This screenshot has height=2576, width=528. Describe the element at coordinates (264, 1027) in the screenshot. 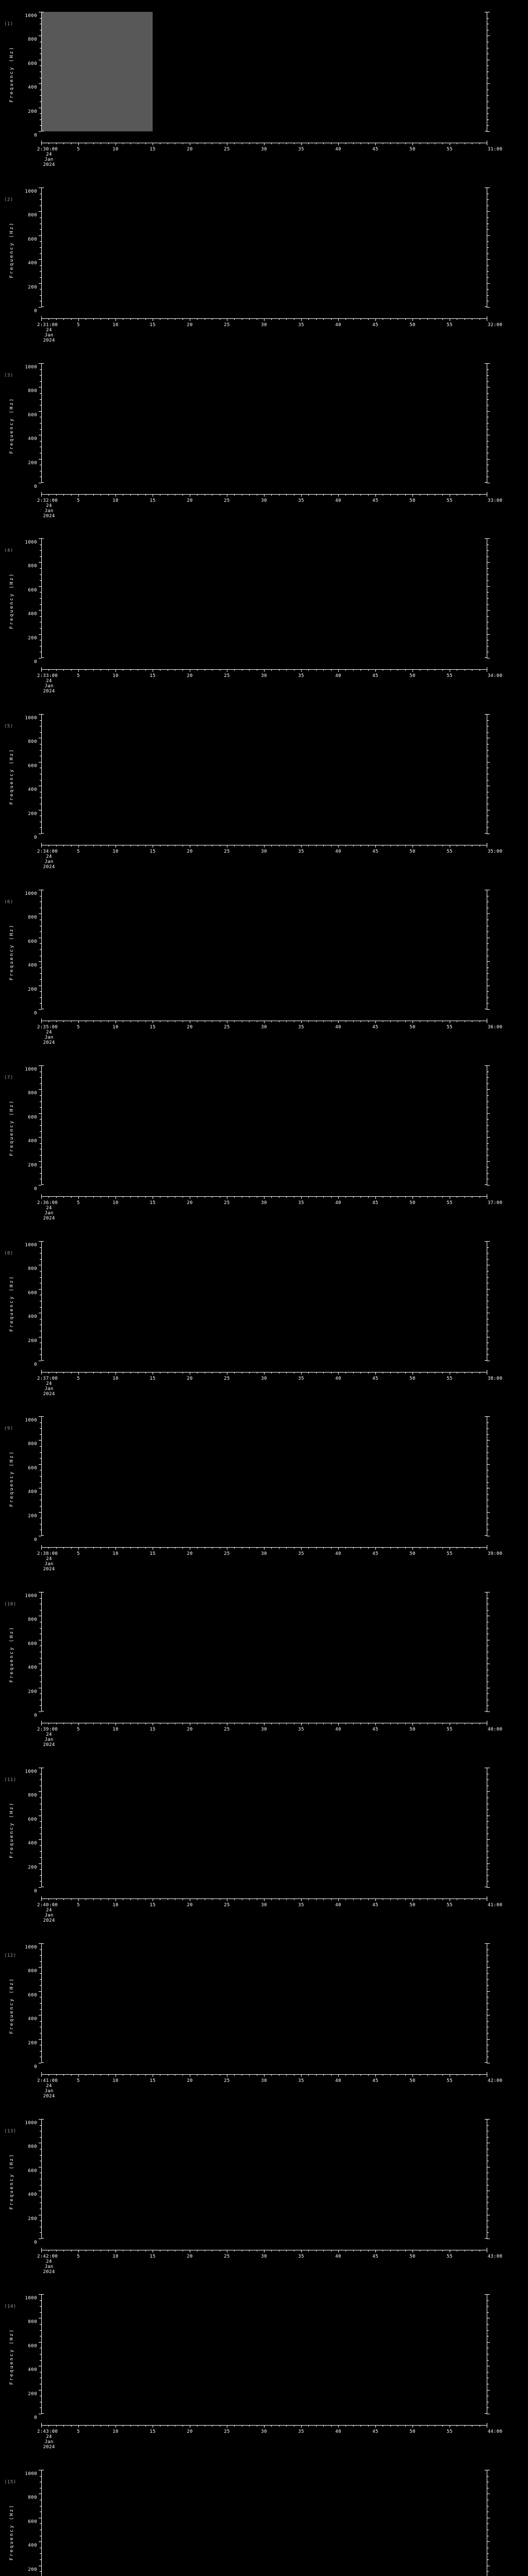

I see `x-axis-tick-label: 30` at that location.